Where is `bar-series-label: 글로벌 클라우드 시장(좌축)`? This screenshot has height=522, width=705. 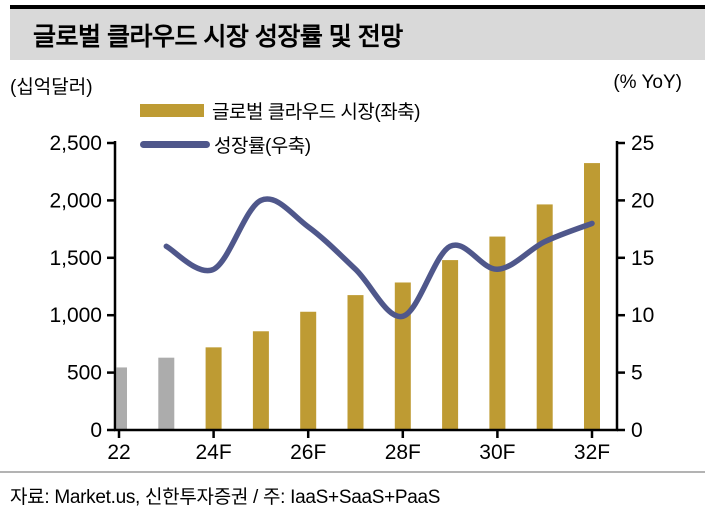
bar-series-label: 글로벌 클라우드 시장(좌축) is located at coordinates (316, 112).